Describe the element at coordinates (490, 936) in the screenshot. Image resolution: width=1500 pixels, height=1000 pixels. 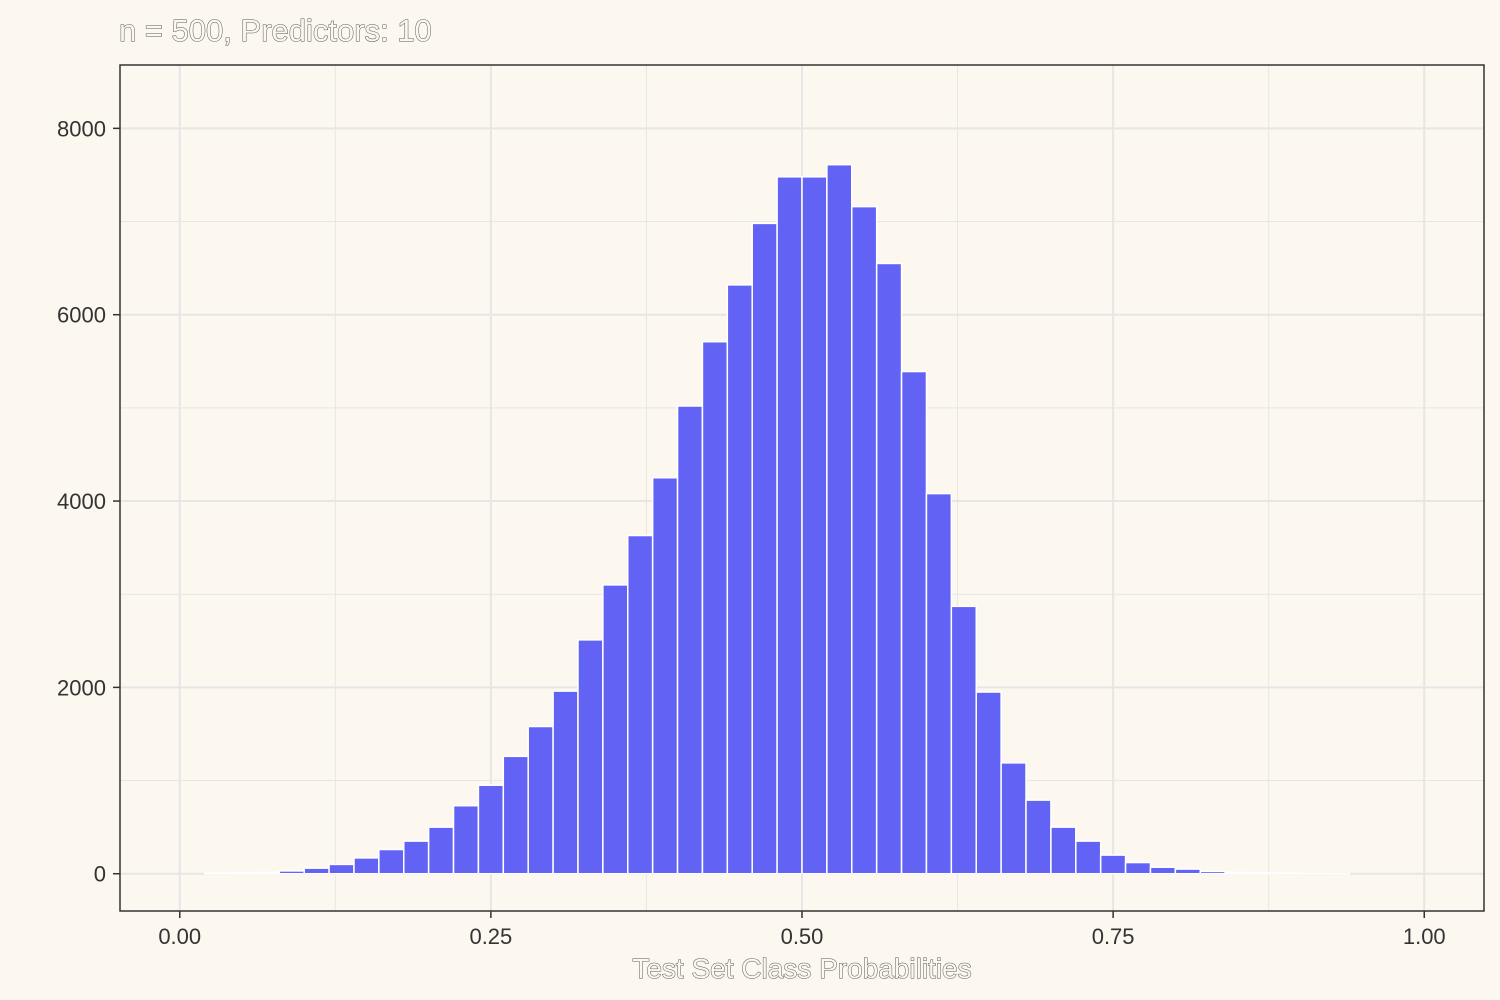
I see `x-tick-label: 0.25` at that location.